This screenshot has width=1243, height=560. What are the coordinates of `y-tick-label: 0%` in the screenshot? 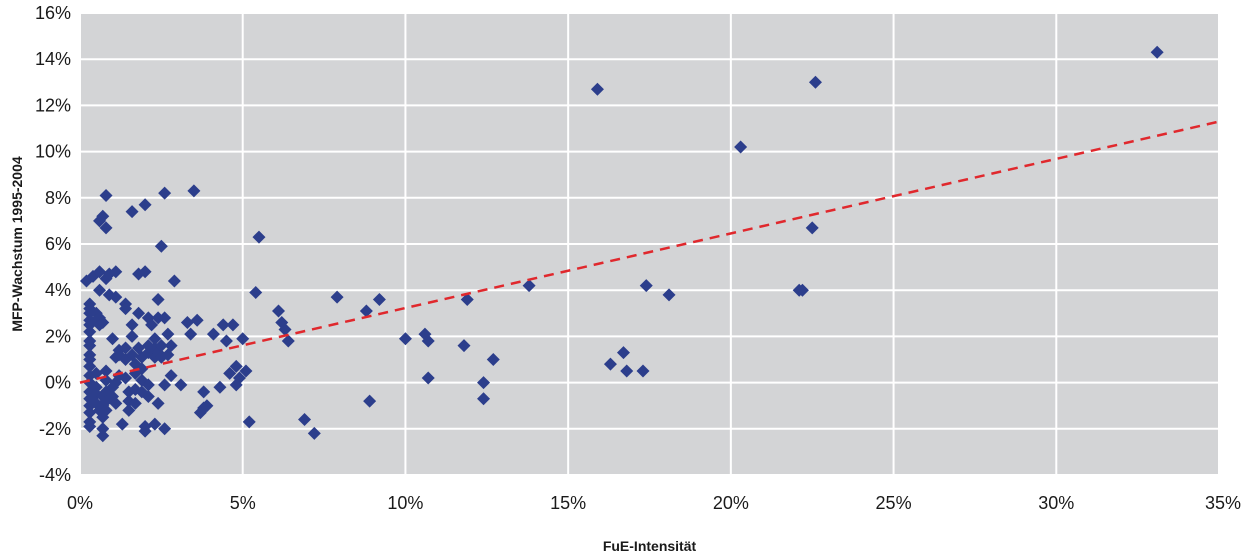 It's located at (58, 383).